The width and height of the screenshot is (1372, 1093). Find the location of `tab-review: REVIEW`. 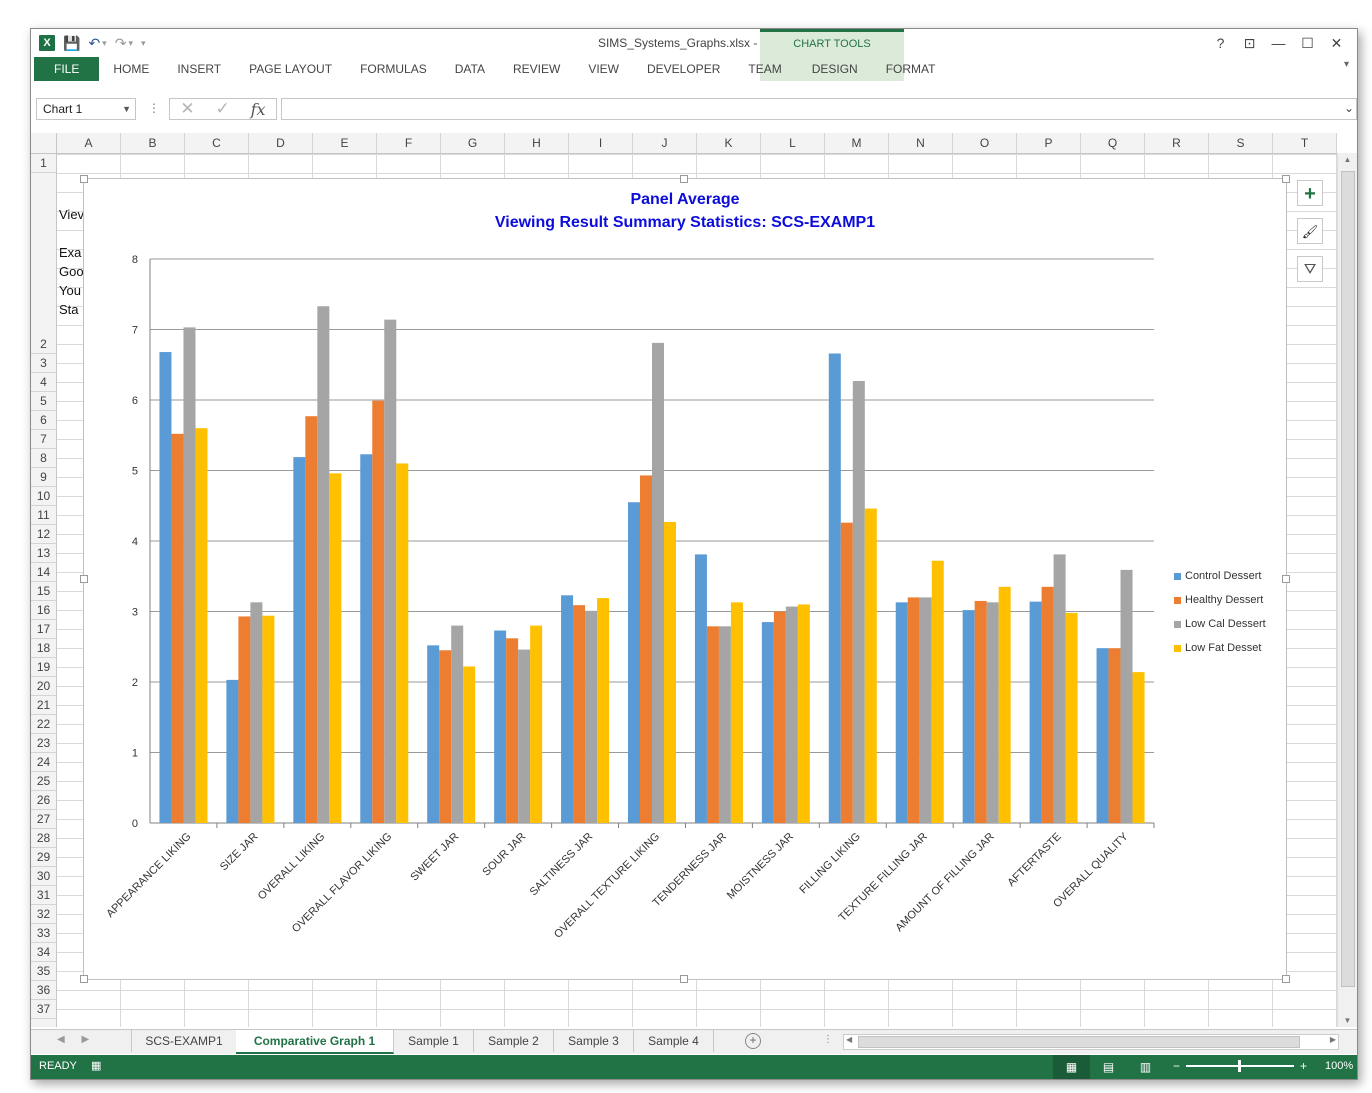

tab-review: REVIEW is located at coordinates (536, 69).